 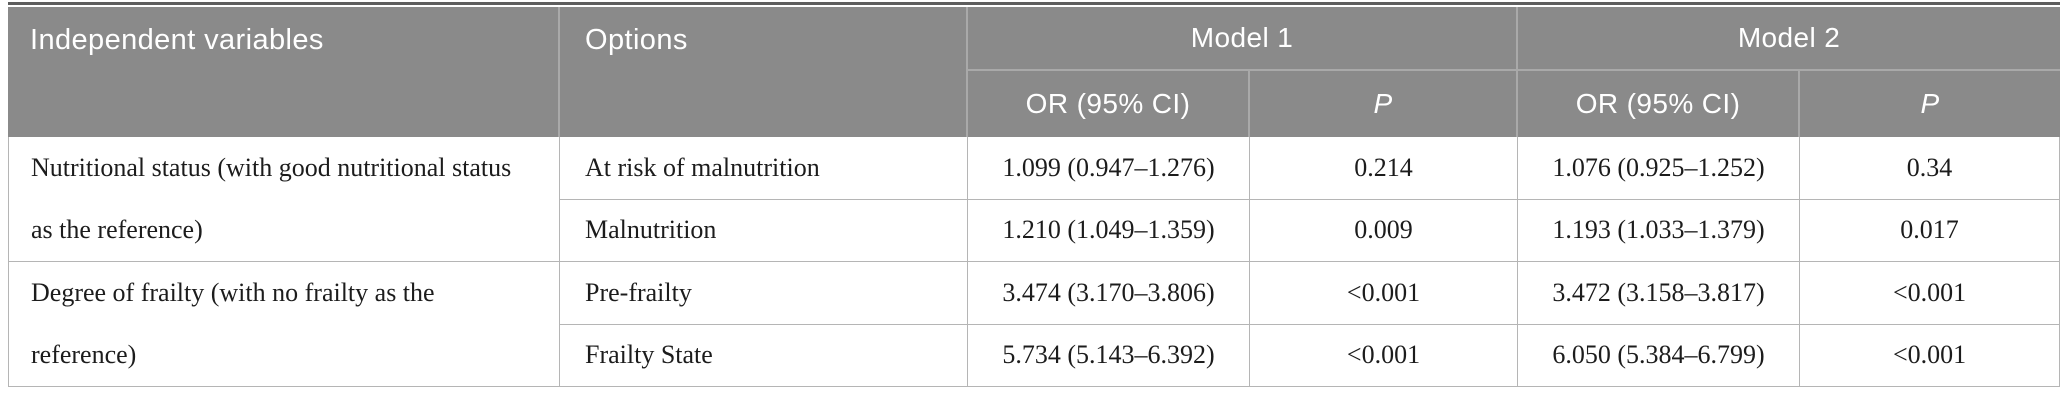 What do you see at coordinates (1659, 230) in the screenshot?
I see `model2-or-cell: 1.193 (1.033–1.379)` at bounding box center [1659, 230].